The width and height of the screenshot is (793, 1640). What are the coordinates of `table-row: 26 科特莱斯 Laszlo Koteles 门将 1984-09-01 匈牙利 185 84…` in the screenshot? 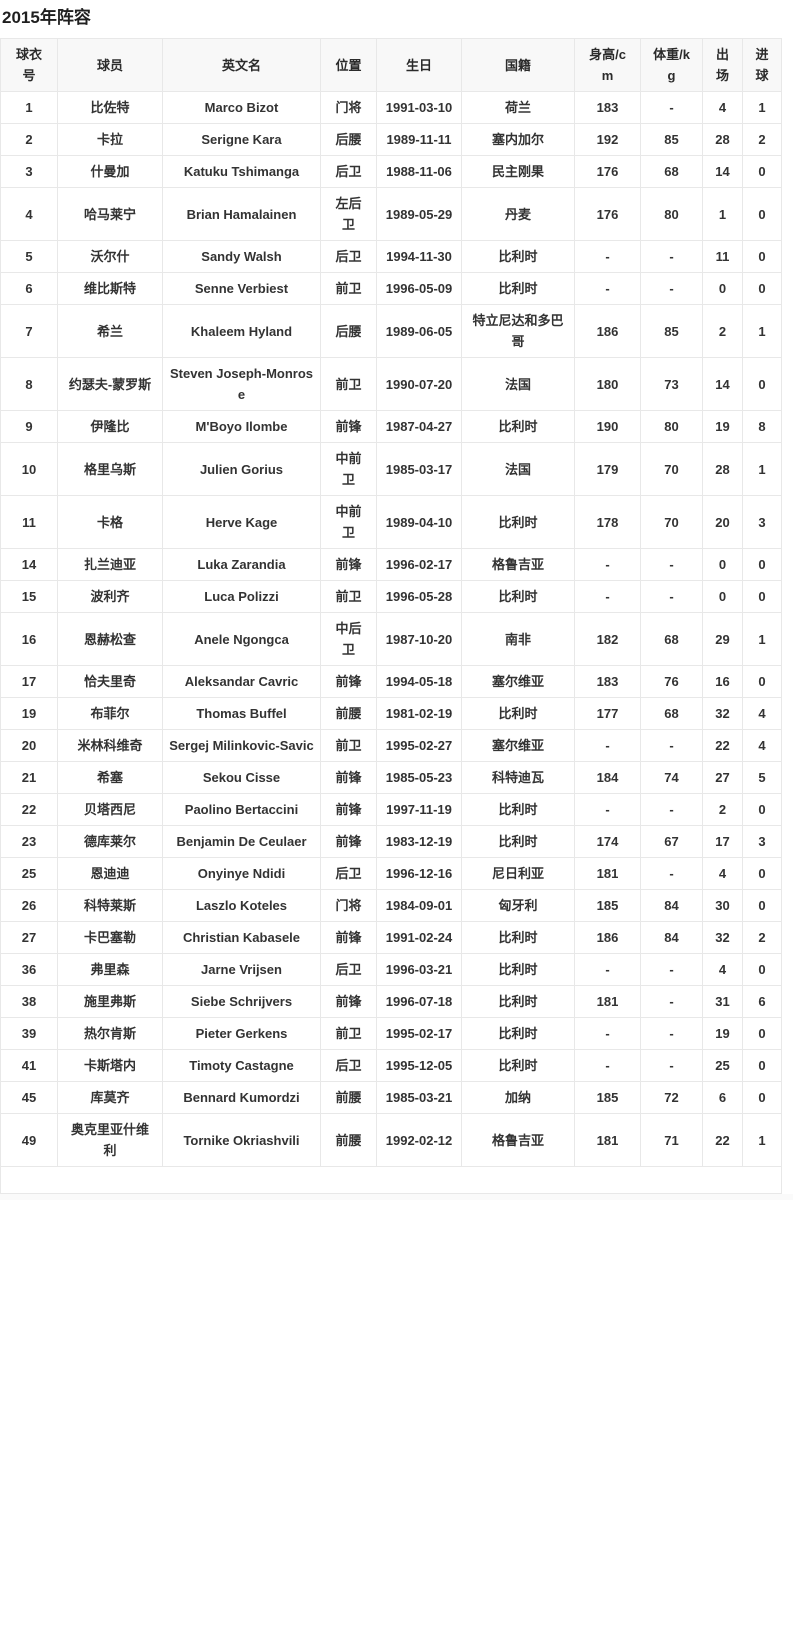 It's located at (391, 905).